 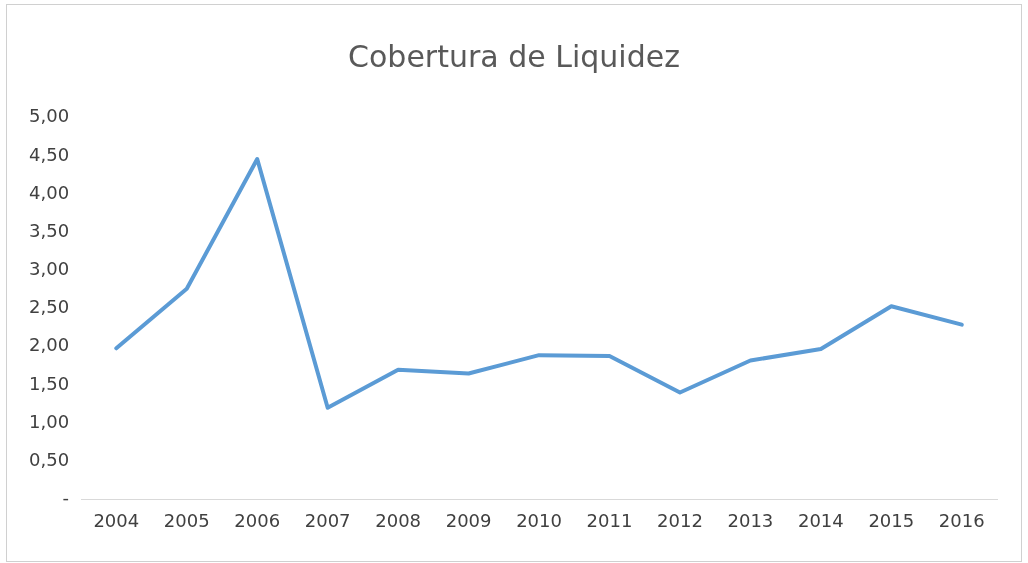 I want to click on x-tick-label: 2004, so click(x=116, y=520).